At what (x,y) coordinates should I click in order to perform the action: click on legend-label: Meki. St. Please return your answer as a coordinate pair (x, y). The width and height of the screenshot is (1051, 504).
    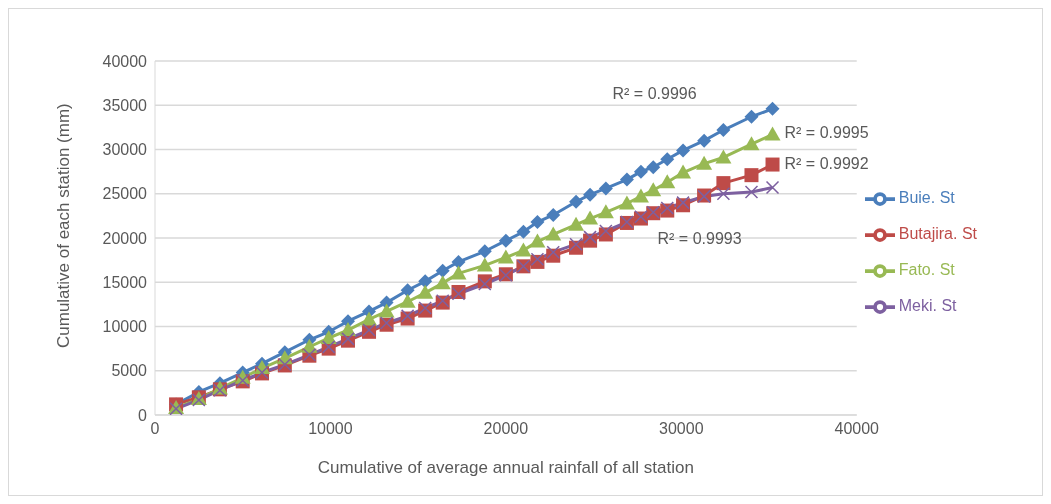
    Looking at the image, I should click on (927, 305).